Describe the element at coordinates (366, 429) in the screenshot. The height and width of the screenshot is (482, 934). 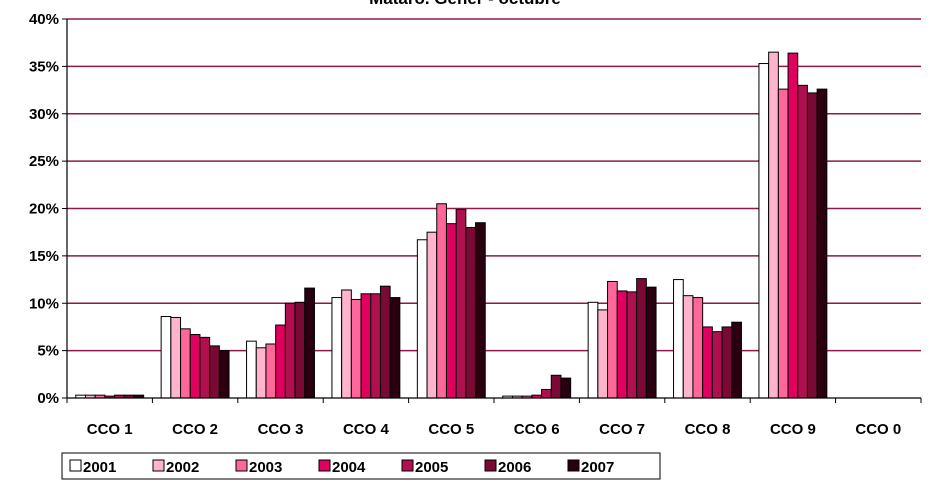
I see `x-category-label: CCO 4` at that location.